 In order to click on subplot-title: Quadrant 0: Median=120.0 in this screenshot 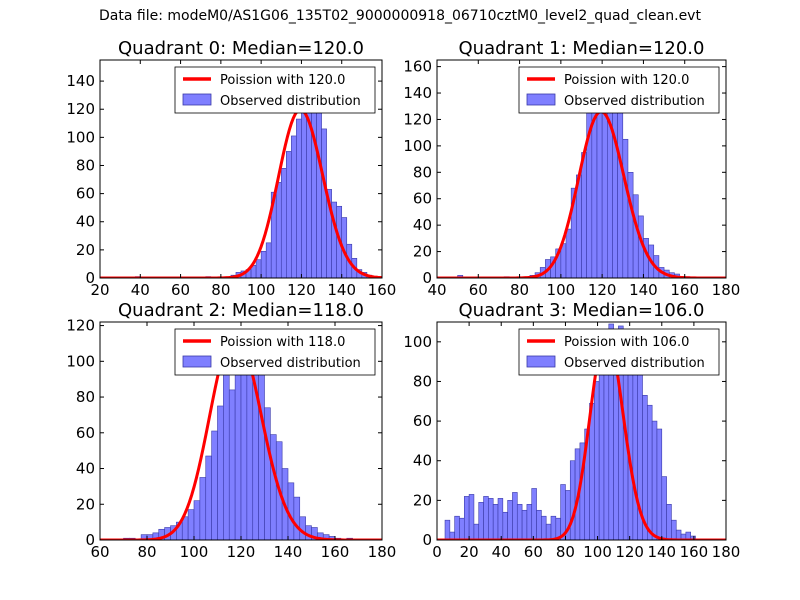, I will do `click(241, 48)`.